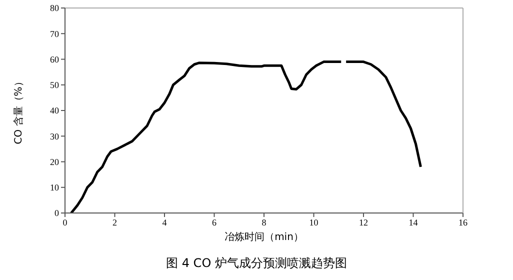 The width and height of the screenshot is (513, 280). Describe the element at coordinates (55, 187) in the screenshot. I see `y-tick-label: 10` at that location.